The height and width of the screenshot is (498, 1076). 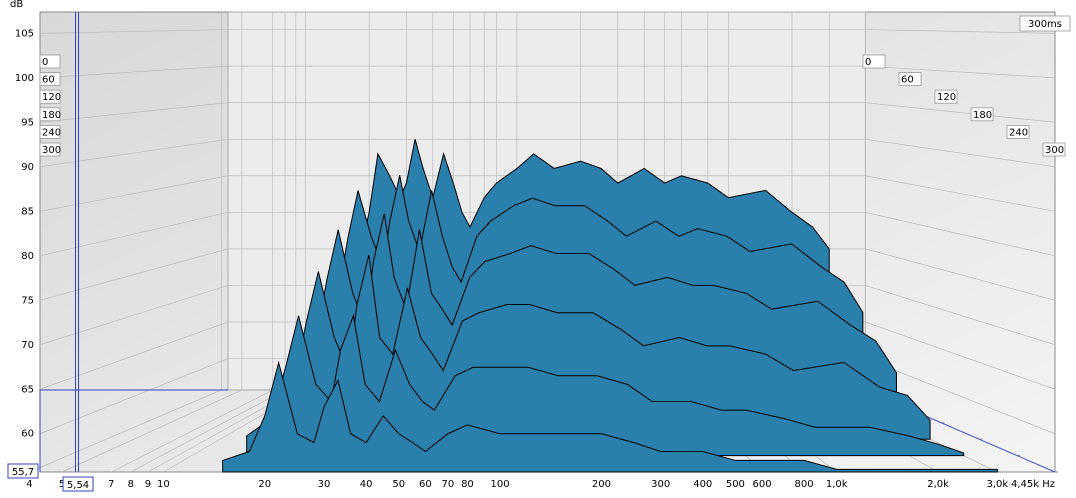 I want to click on cursor-y, so click(x=133, y=430).